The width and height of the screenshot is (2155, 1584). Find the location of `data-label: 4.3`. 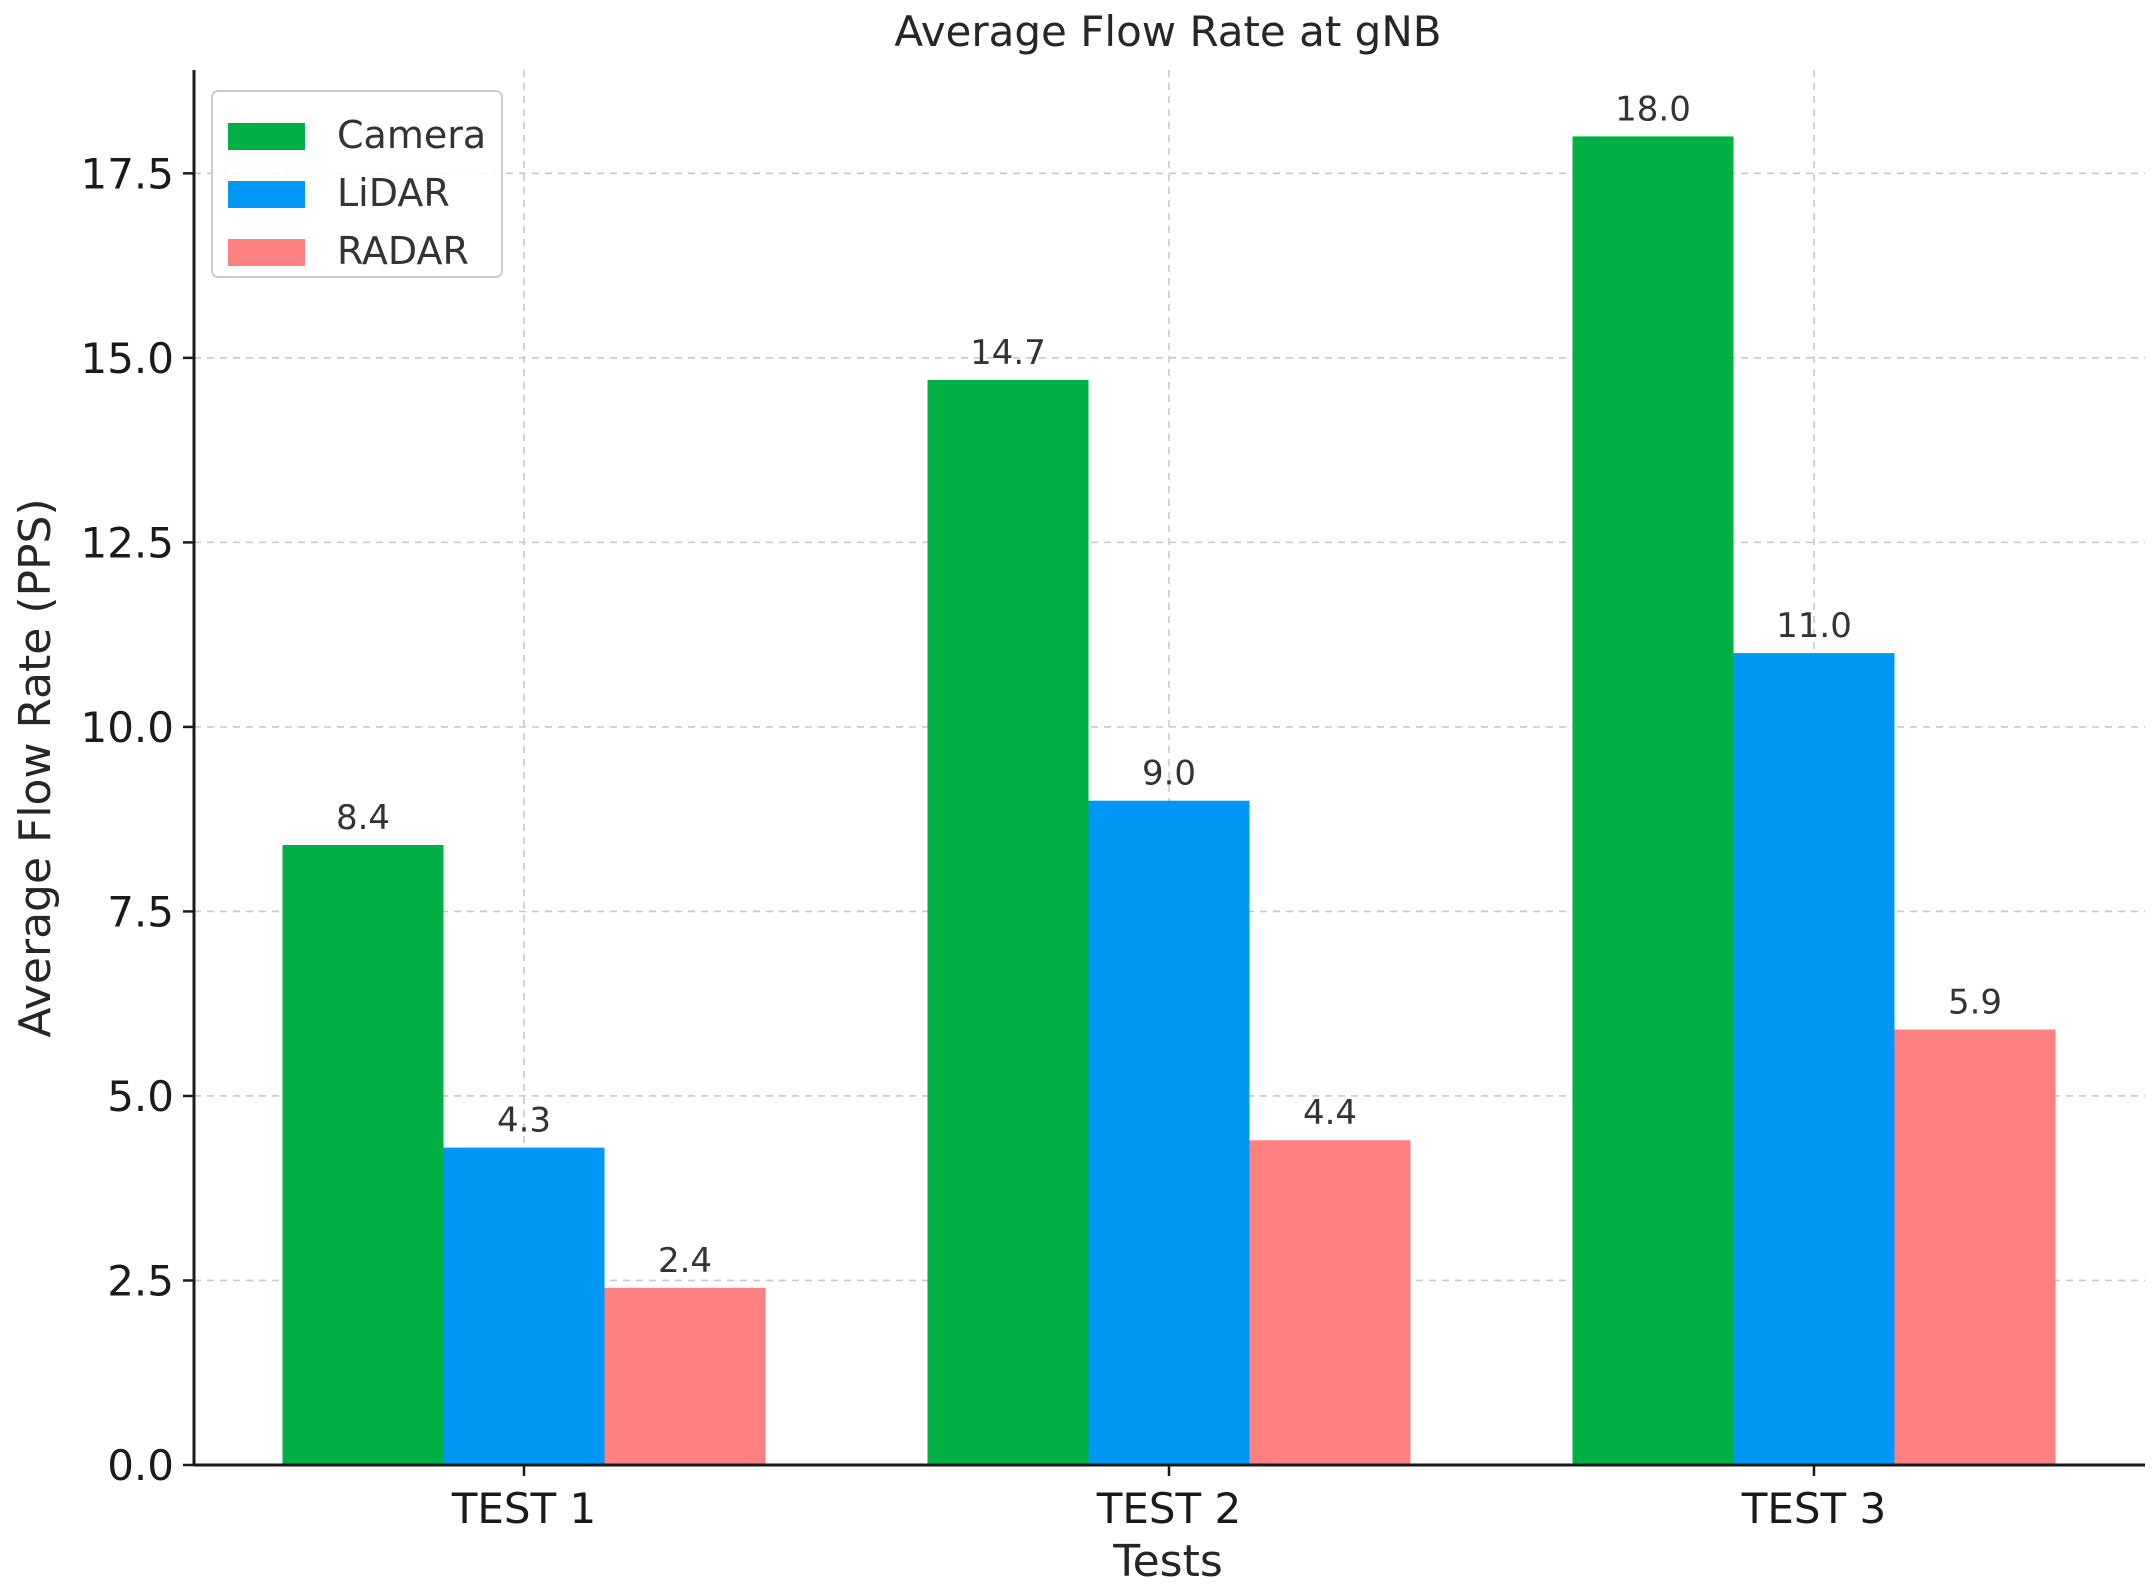

data-label: 4.3 is located at coordinates (524, 1121).